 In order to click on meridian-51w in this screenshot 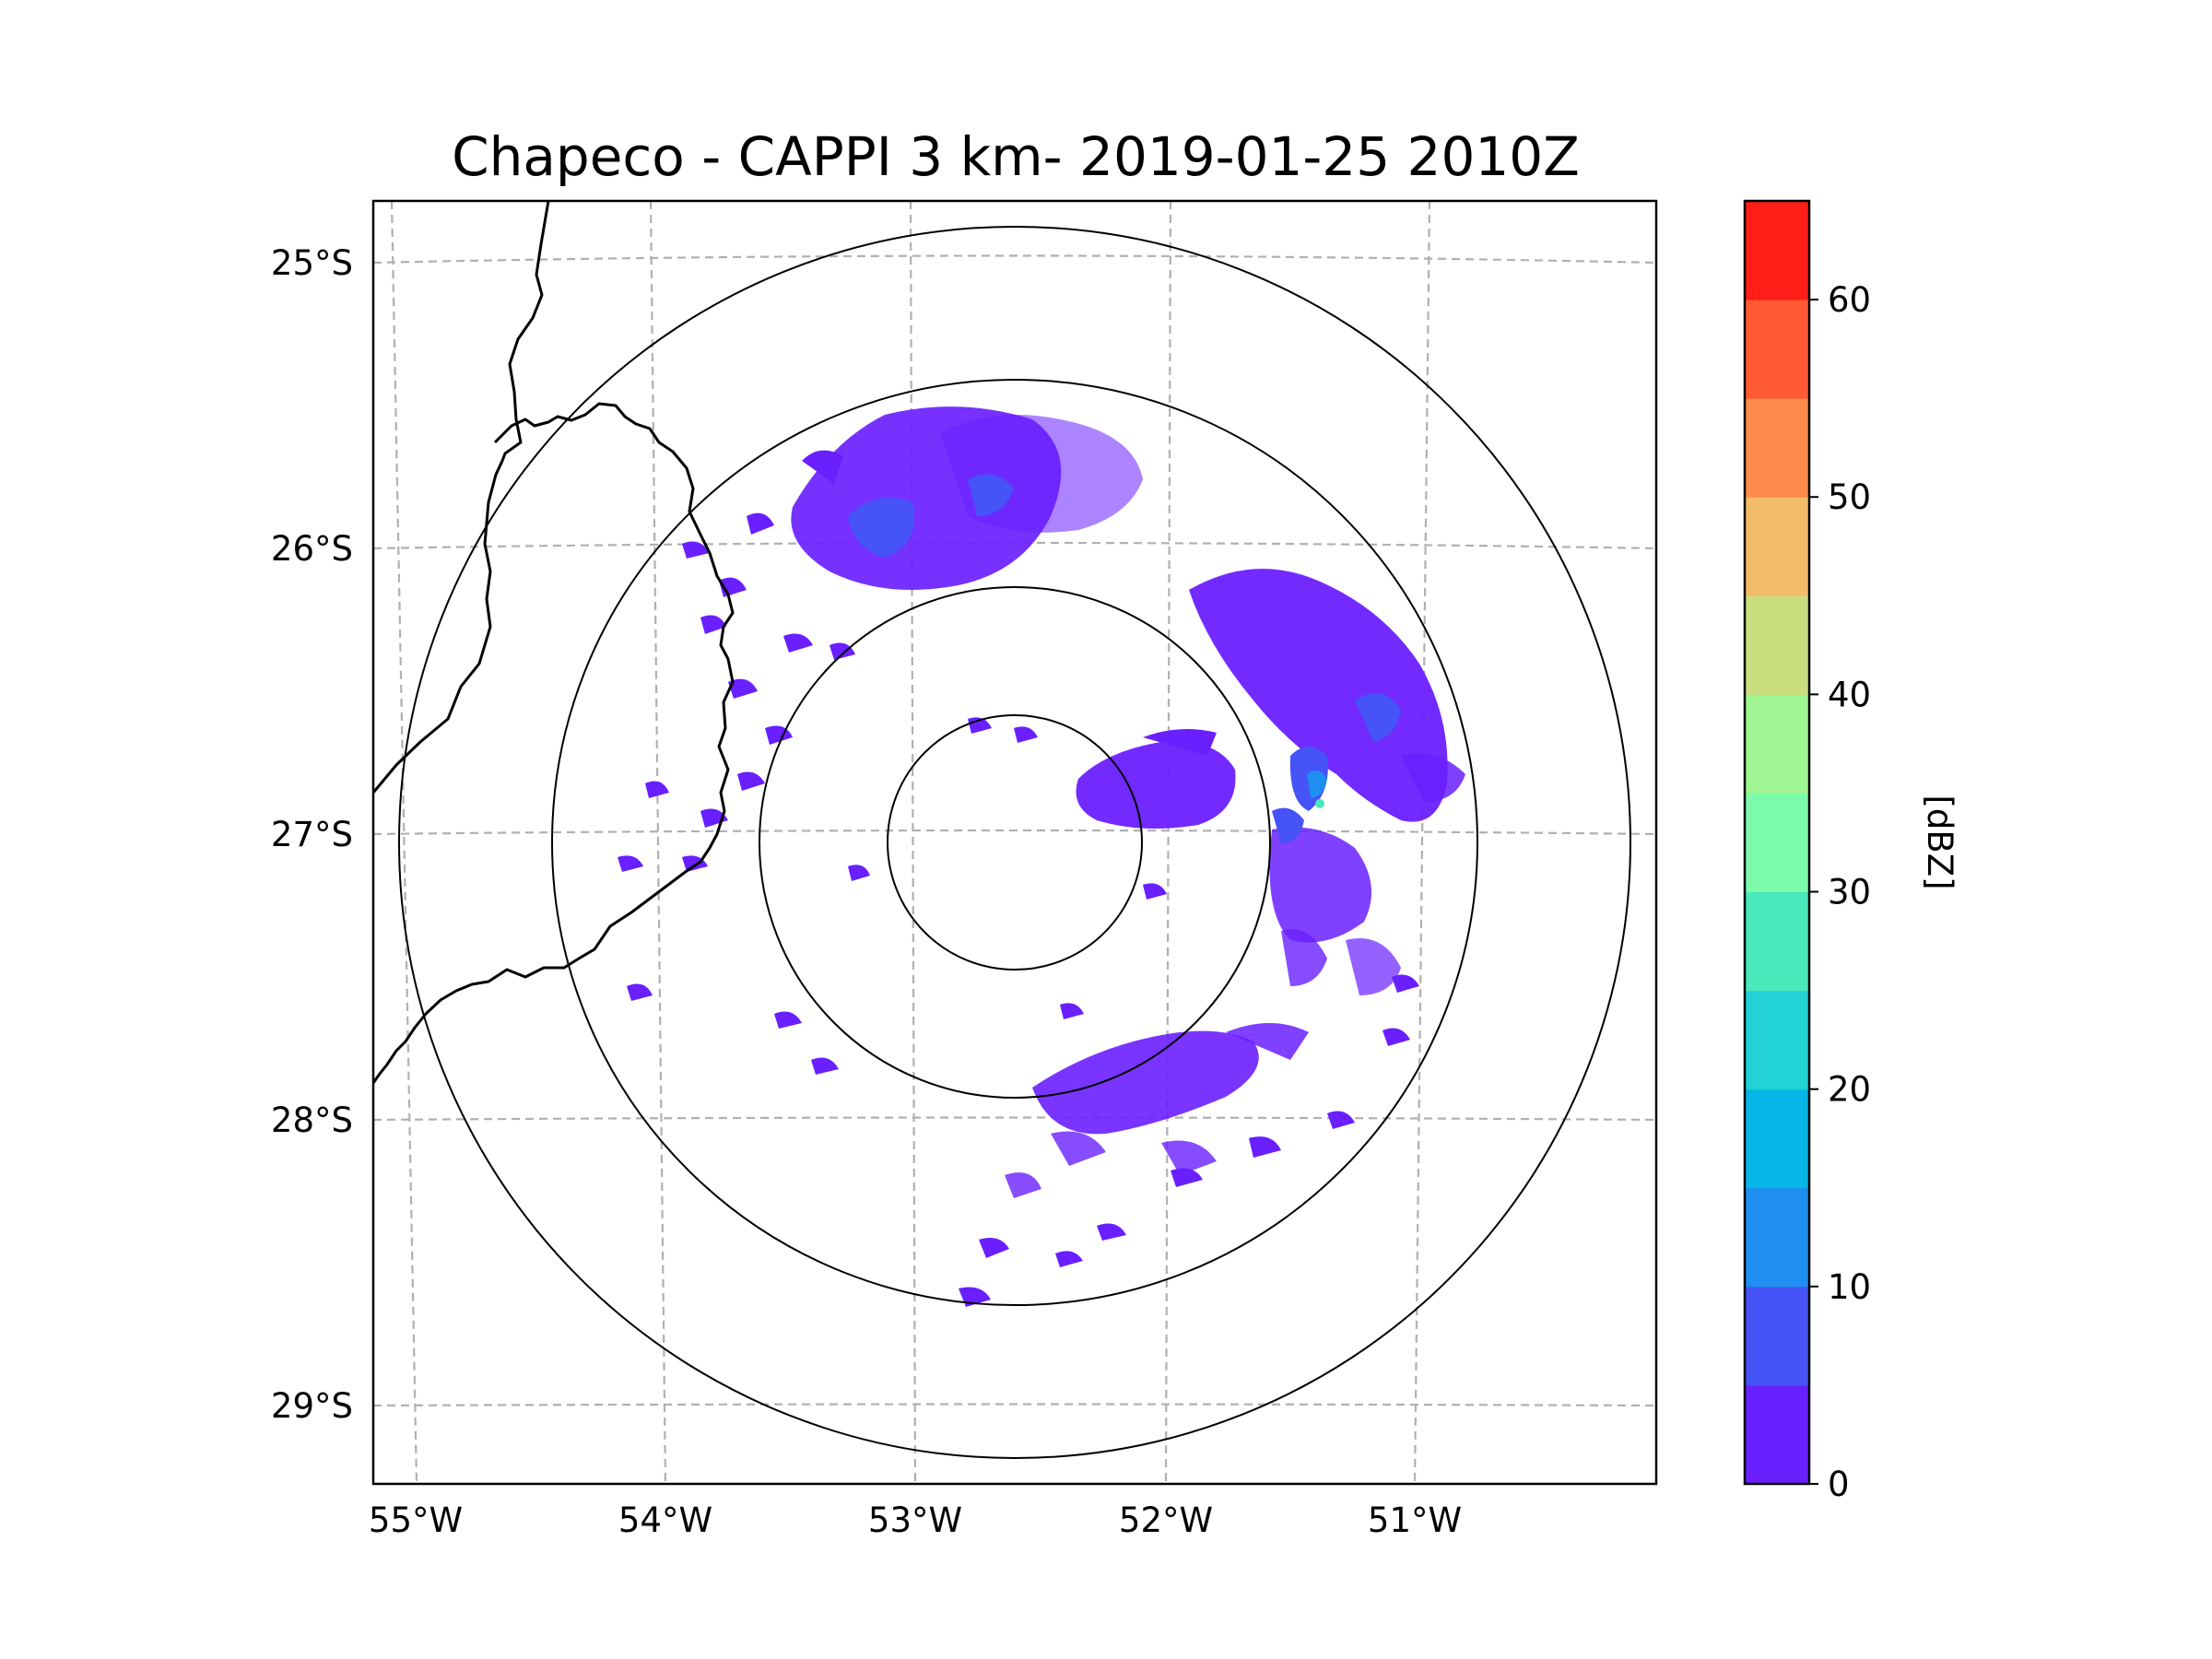, I will do `click(1422, 842)`.